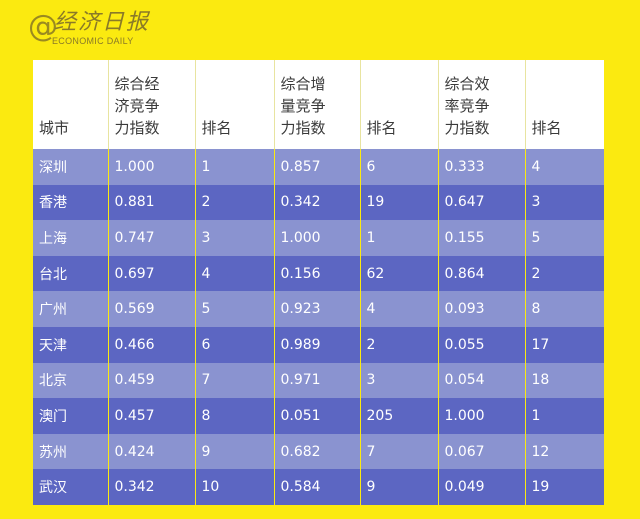 The image size is (640, 519). Describe the element at coordinates (398, 238) in the screenshot. I see `increment-rank-cell: 1` at that location.